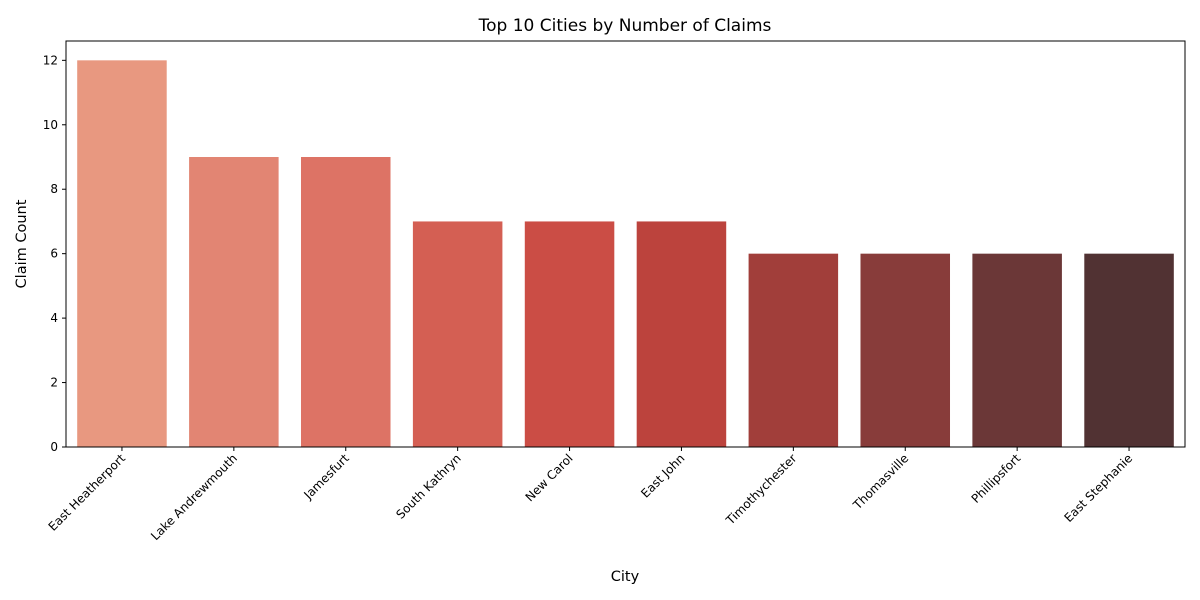 This screenshot has width=1200, height=600. Describe the element at coordinates (881, 482) in the screenshot. I see `x-tick-label: Thomasville` at that location.